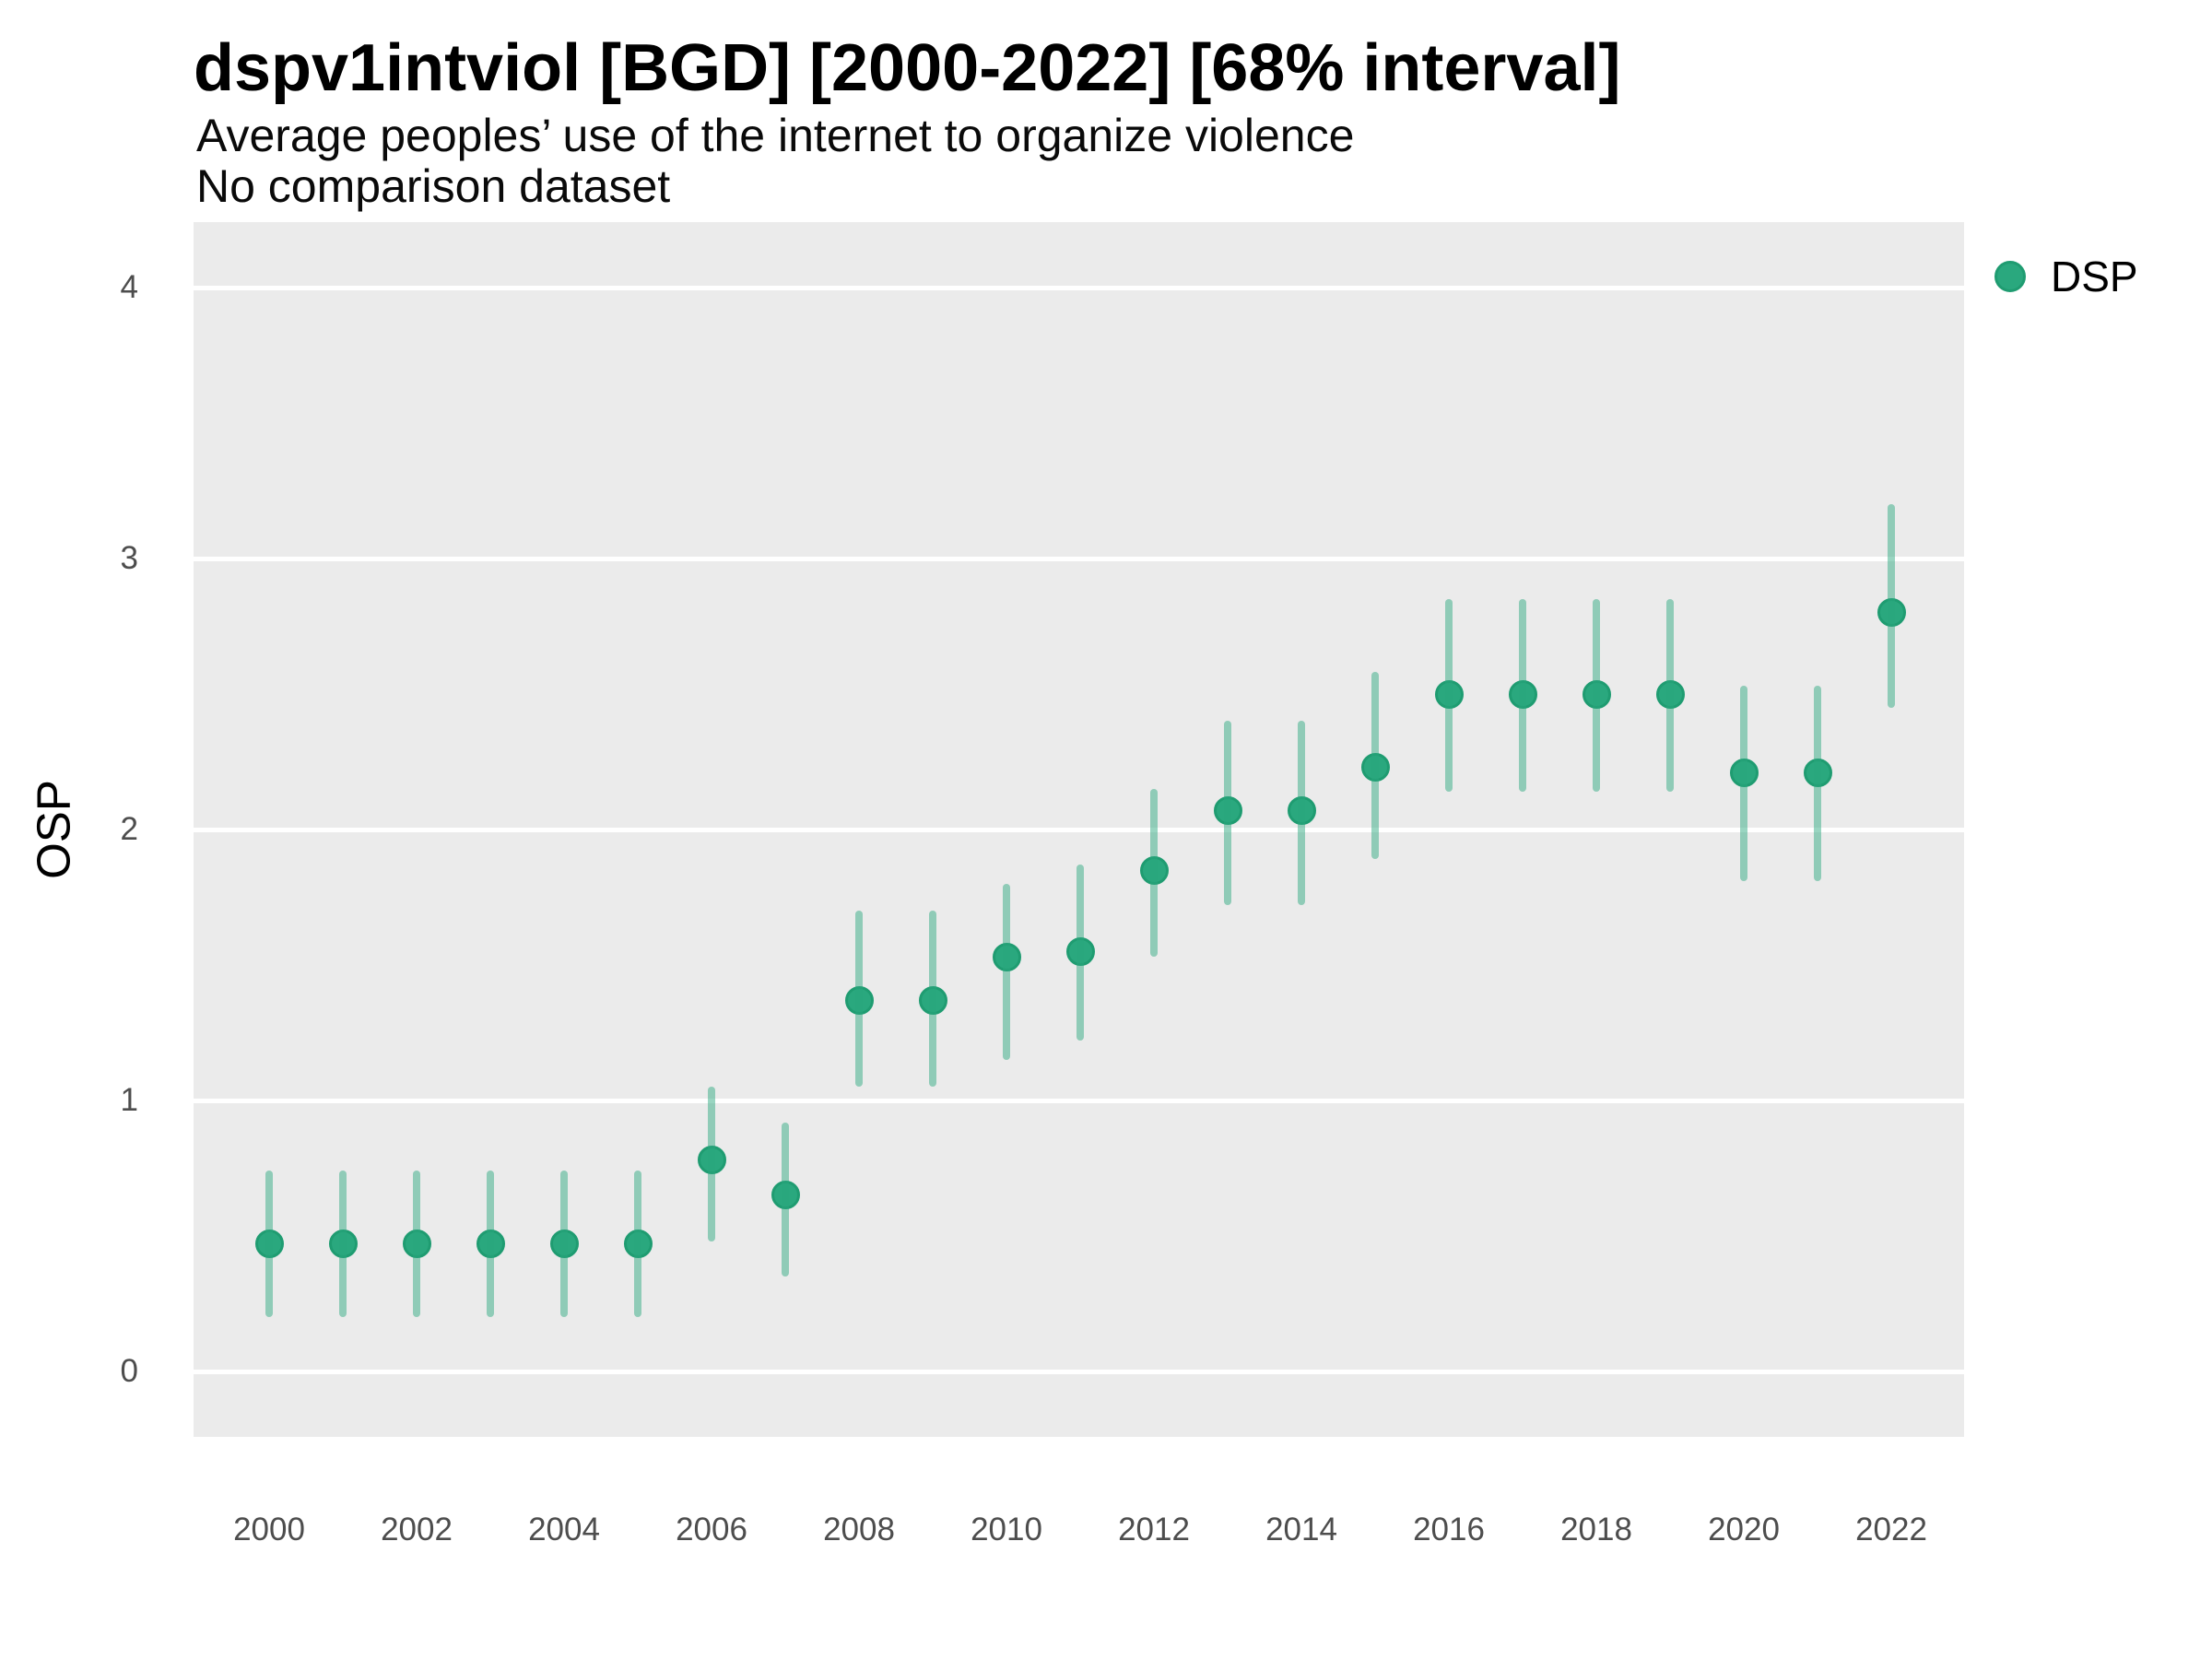 Image resolution: width=2212 pixels, height=1659 pixels. I want to click on point-dot-2004, so click(564, 1244).